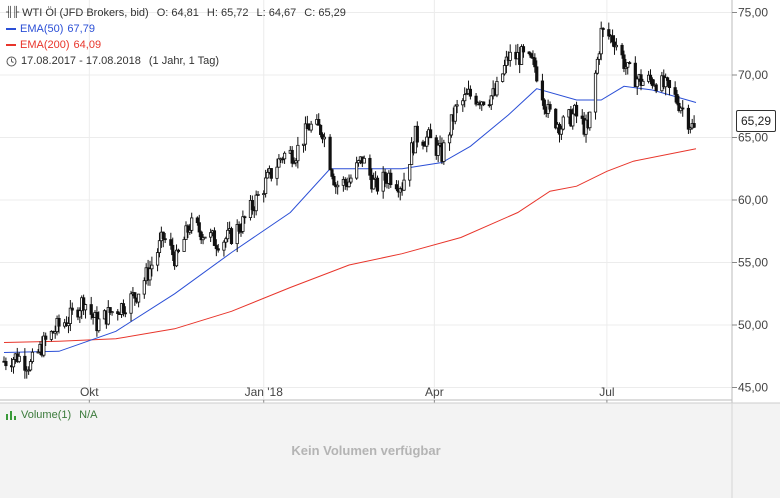  What do you see at coordinates (81, 29) in the screenshot?
I see `ema50-value: 67,79` at bounding box center [81, 29].